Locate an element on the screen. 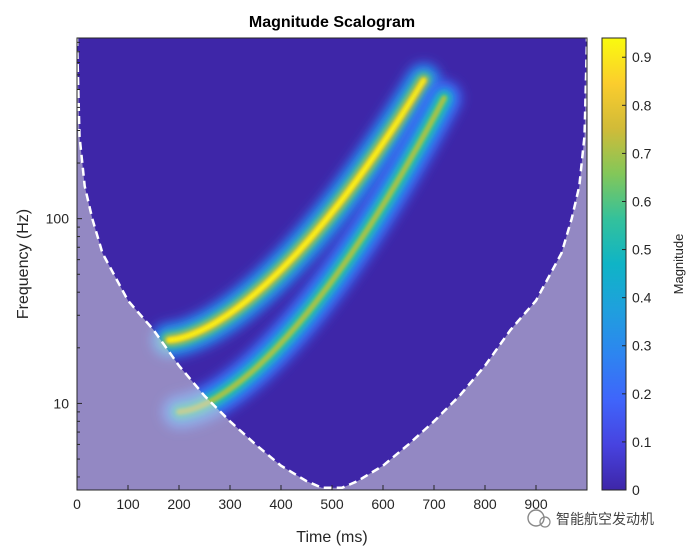 The height and width of the screenshot is (549, 698). y-tick-label-100: 100 is located at coordinates (58, 219).